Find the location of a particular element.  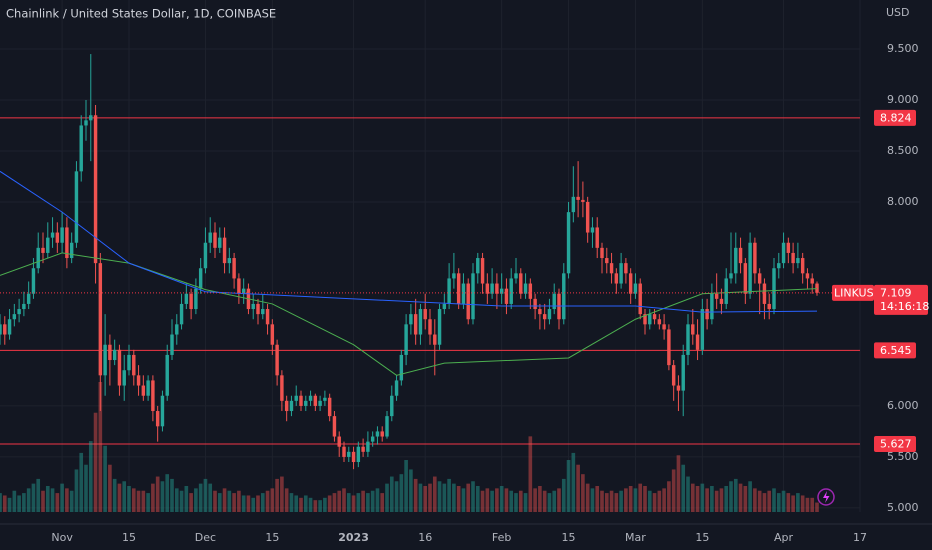

x-tick-label: 16 is located at coordinates (425, 537).